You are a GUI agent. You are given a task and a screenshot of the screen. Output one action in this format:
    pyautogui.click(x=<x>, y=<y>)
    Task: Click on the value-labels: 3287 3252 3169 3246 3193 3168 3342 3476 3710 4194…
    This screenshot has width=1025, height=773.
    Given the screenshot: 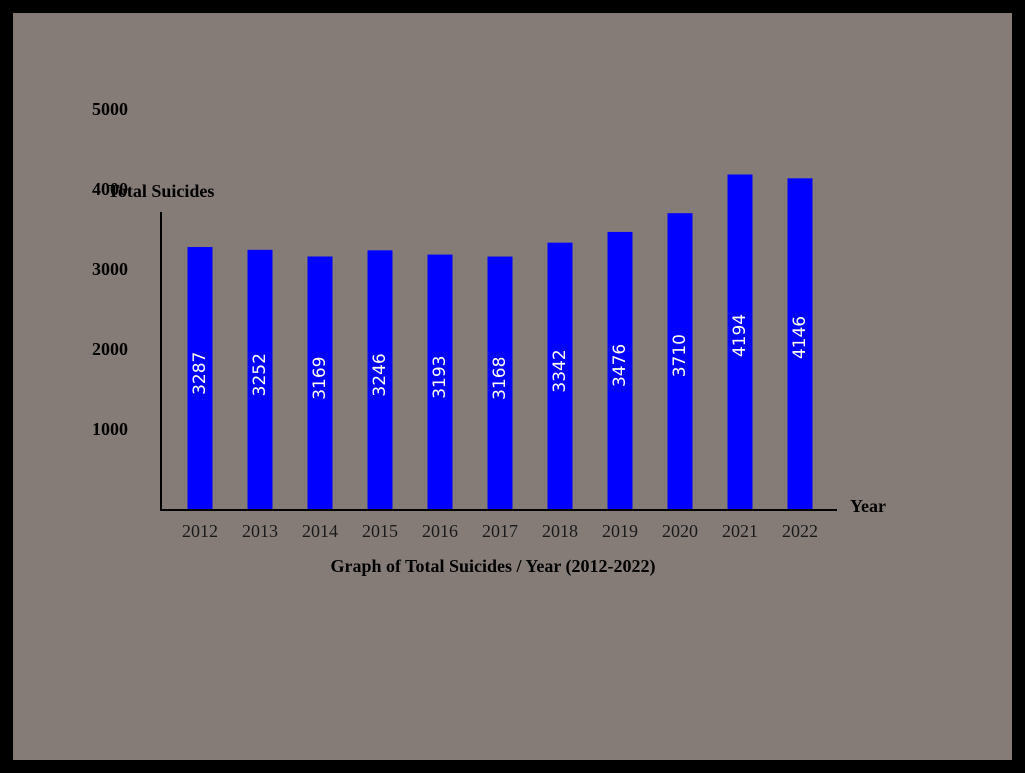 What is the action you would take?
    pyautogui.click(x=500, y=357)
    